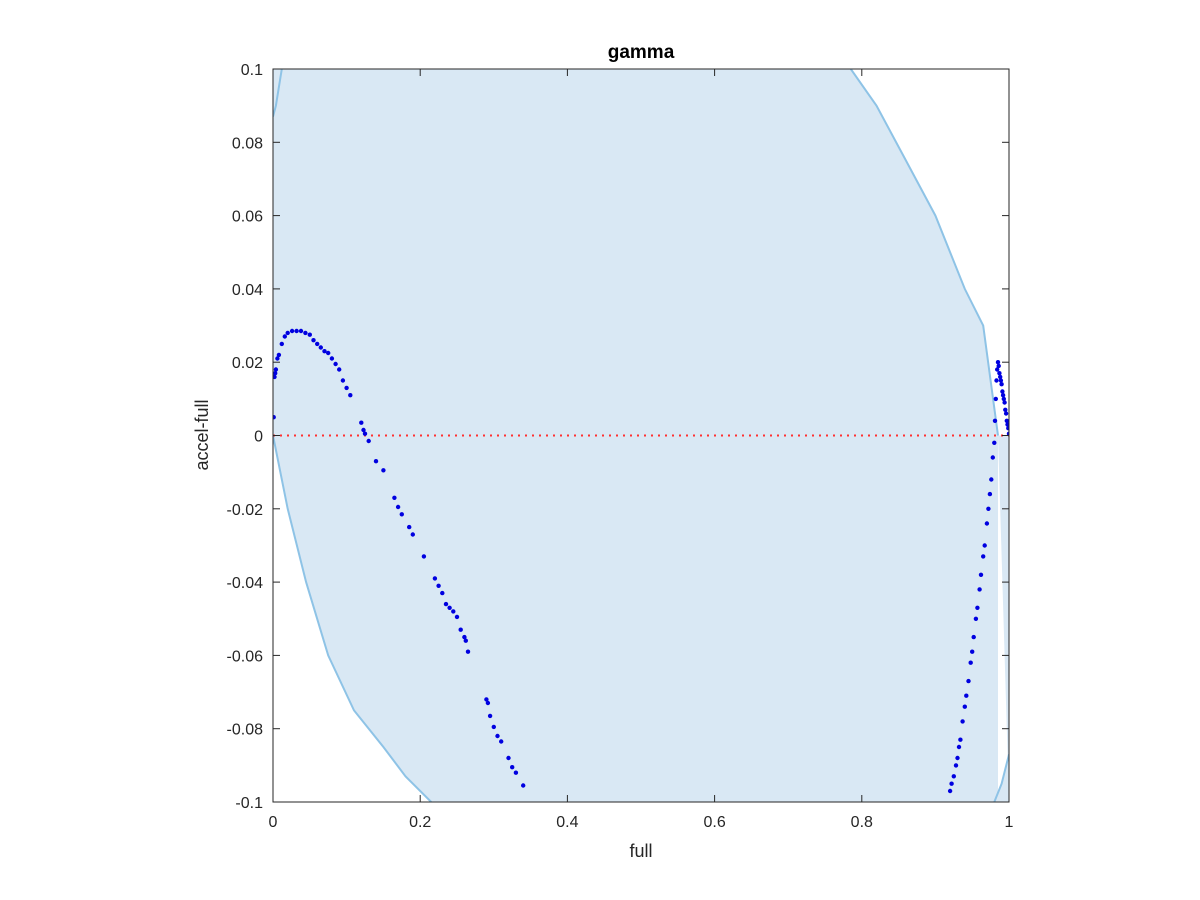  Describe the element at coordinates (714, 822) in the screenshot. I see `x-tick-label: 0.6` at that location.